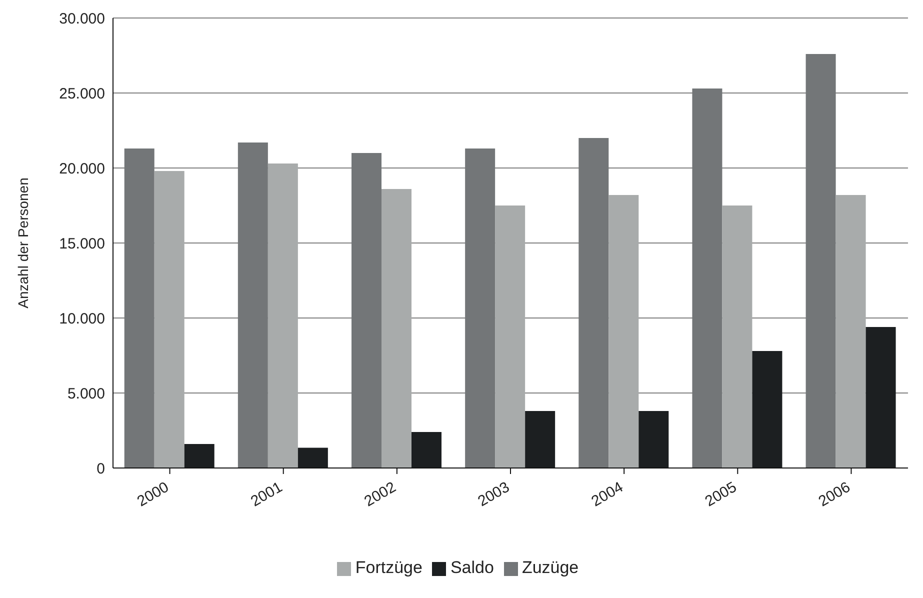 This screenshot has width=923, height=598. I want to click on y-tick-label: 10.000, so click(82, 319).